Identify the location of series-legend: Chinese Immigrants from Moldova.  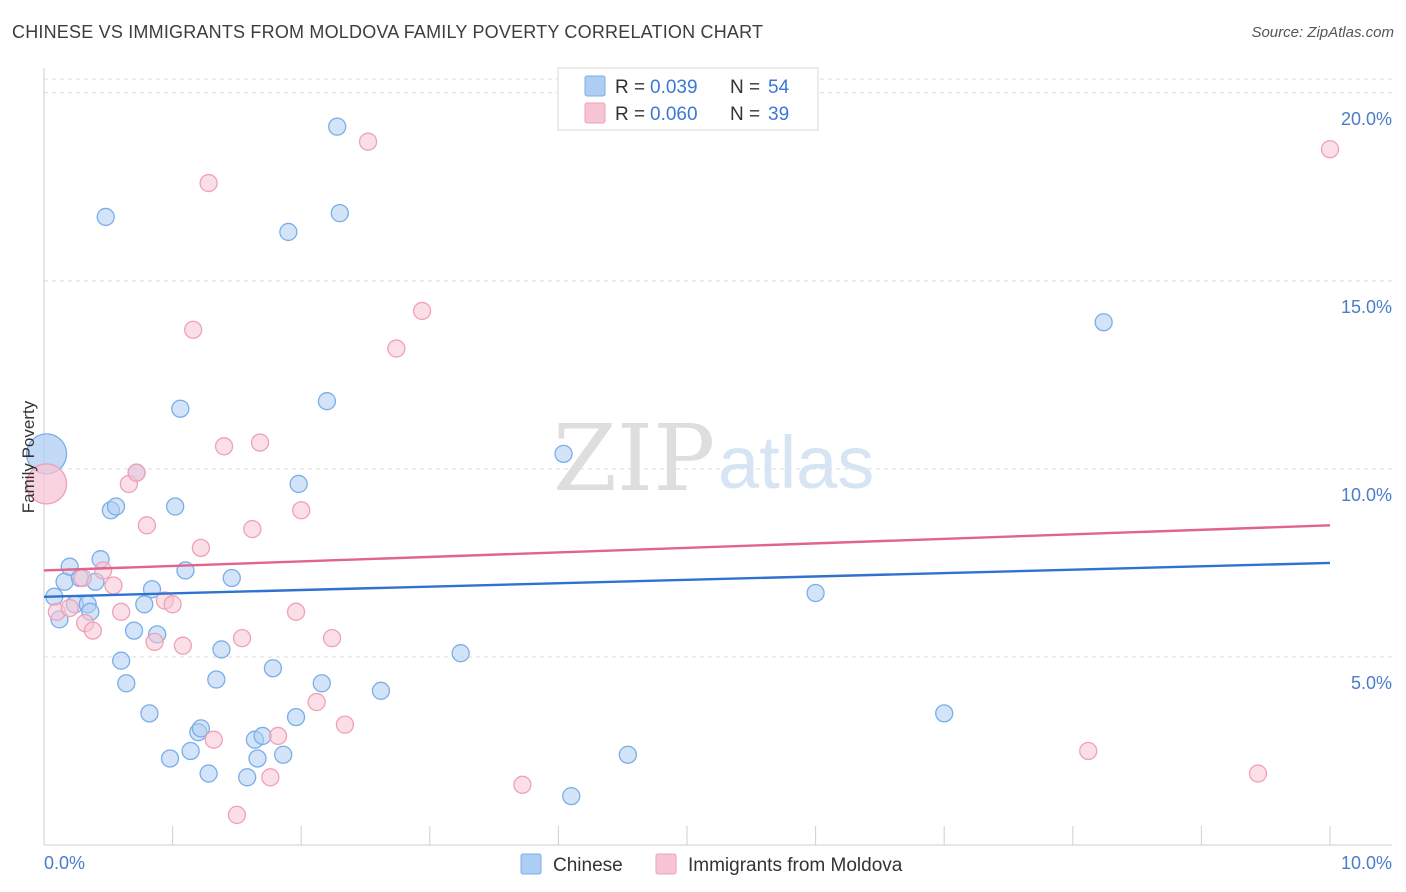
(711, 864).